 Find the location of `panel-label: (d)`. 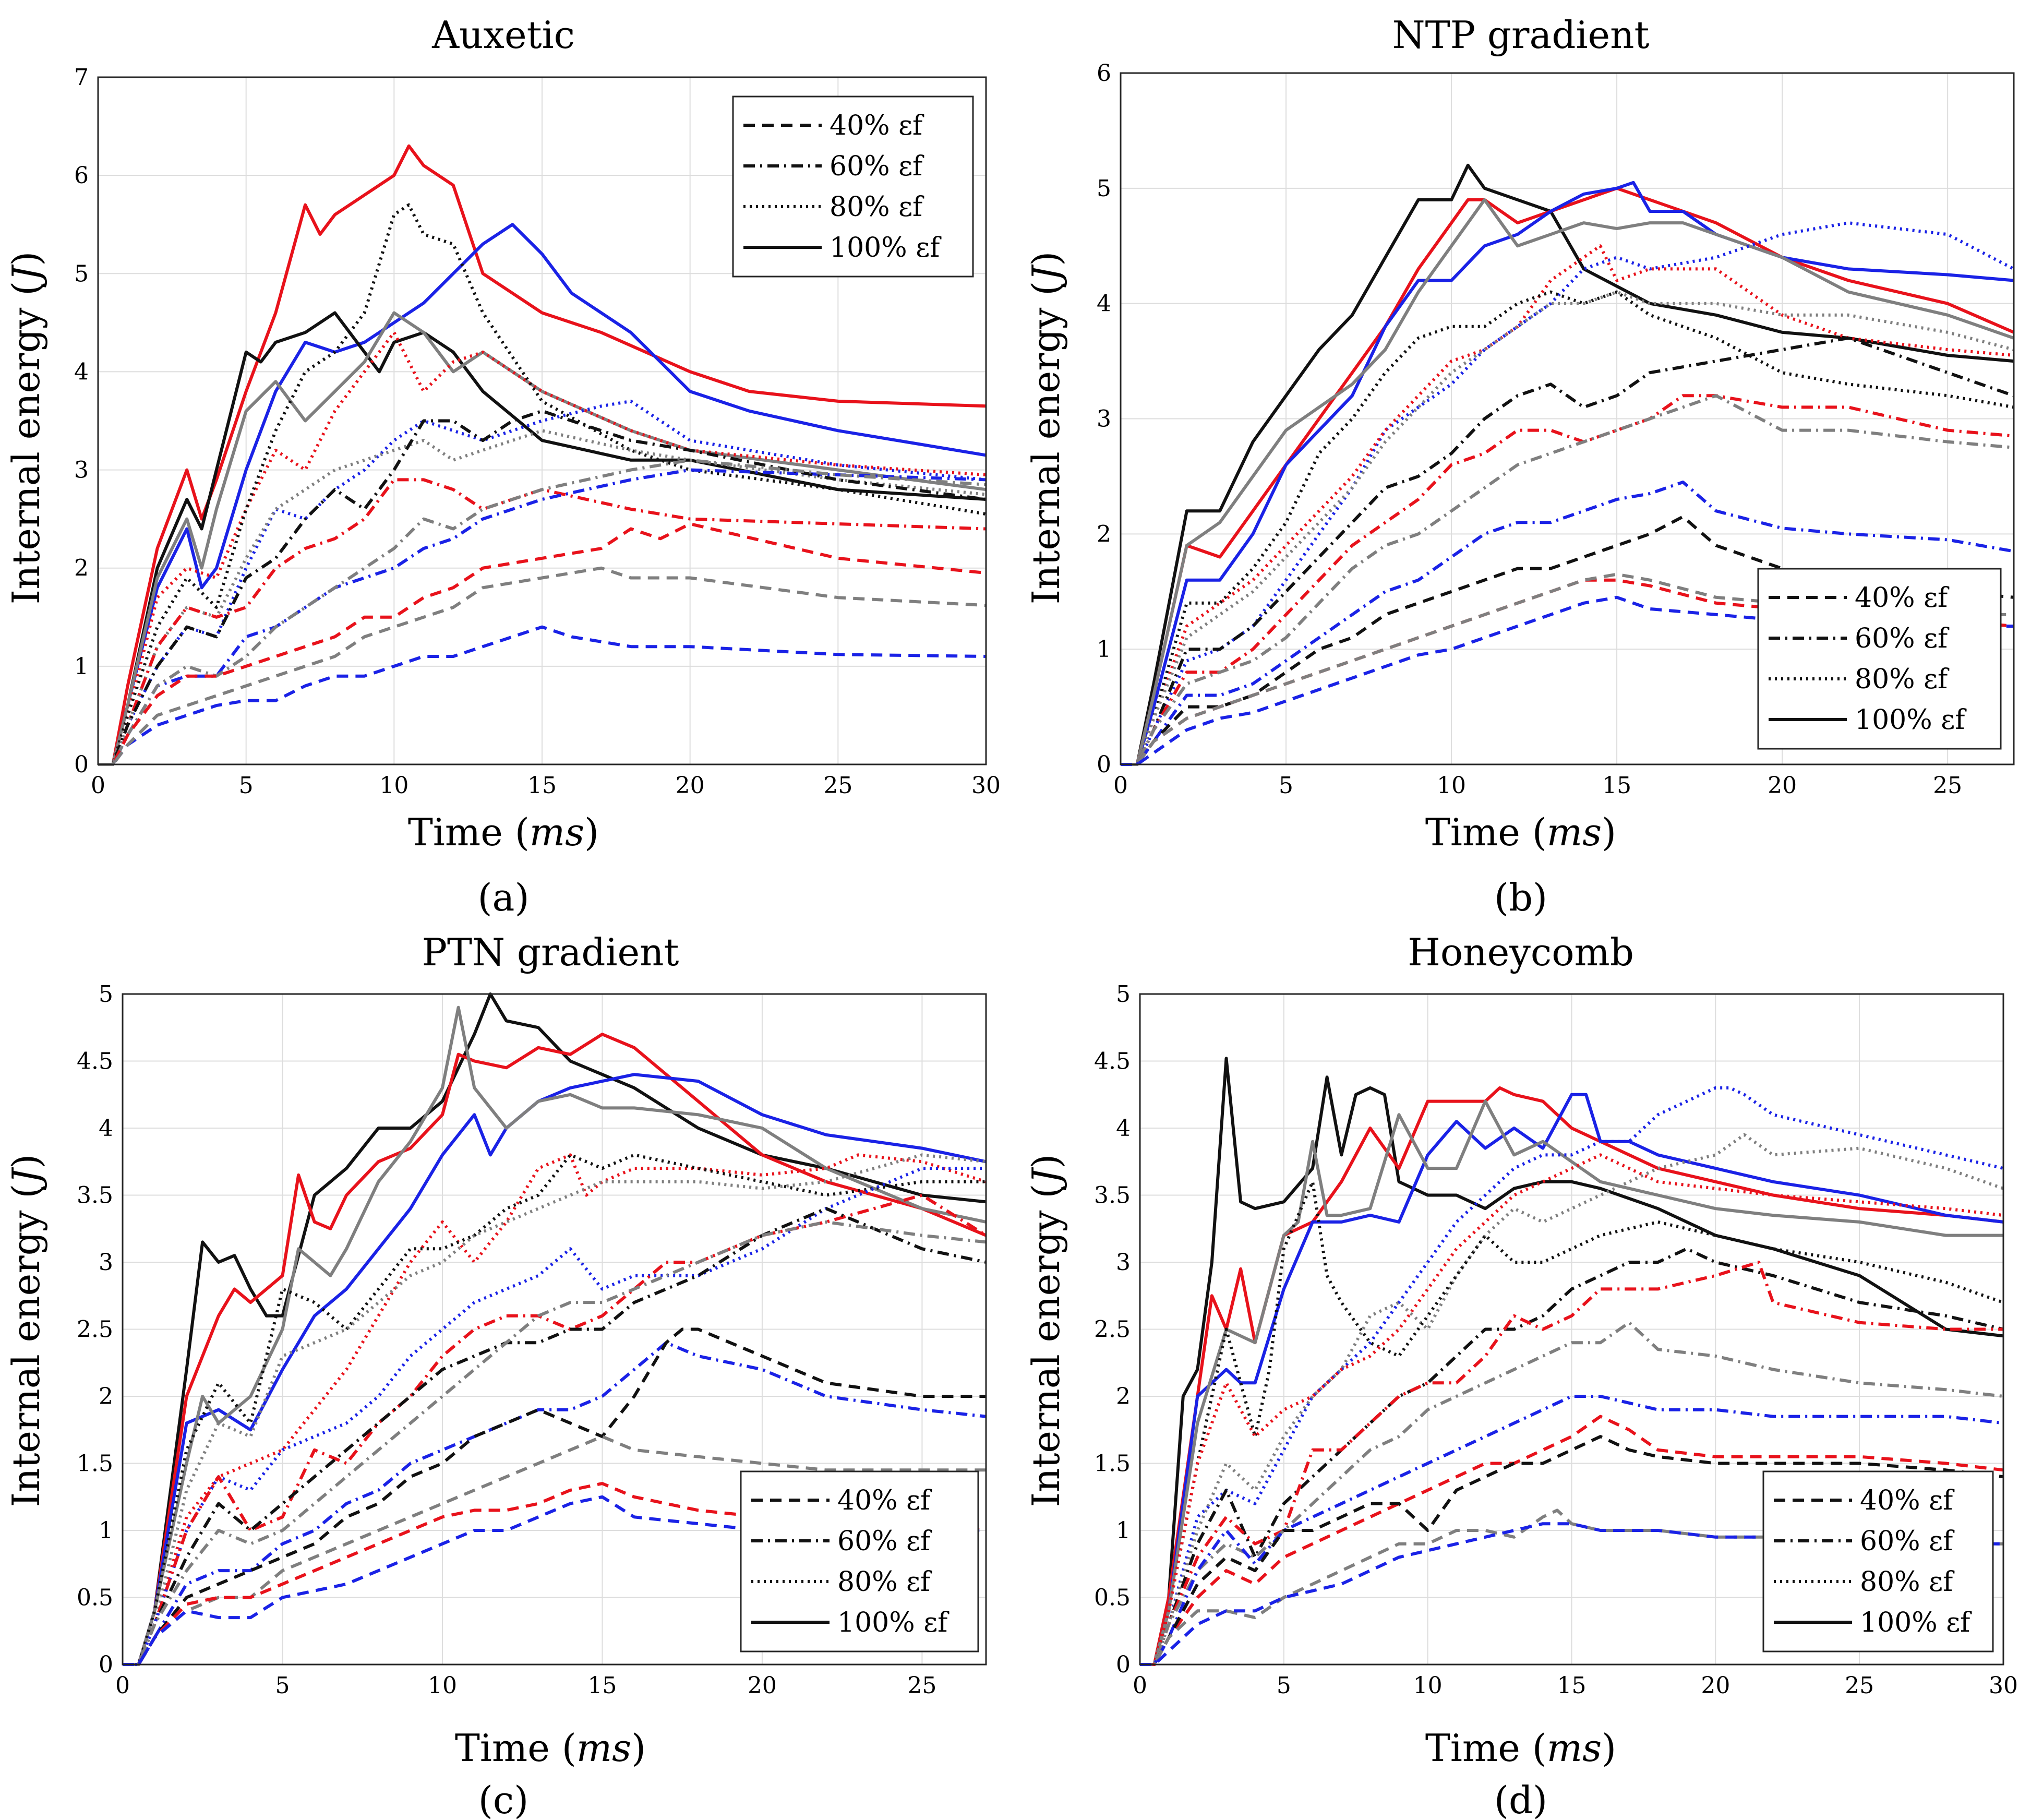

panel-label: (d) is located at coordinates (1520, 1799).